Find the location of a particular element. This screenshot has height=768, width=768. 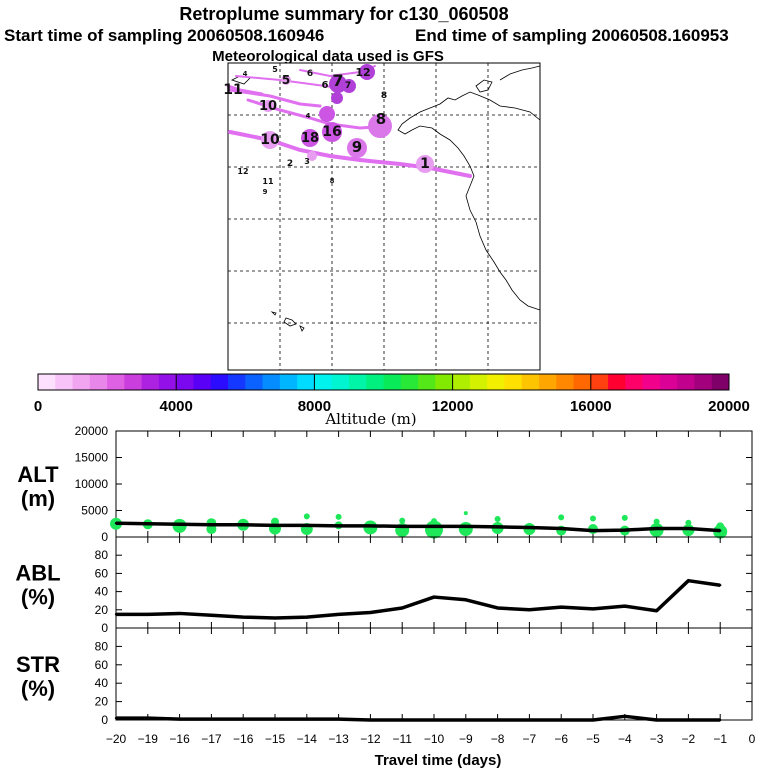

y-tick-label: 20000 is located at coordinates (92, 431).